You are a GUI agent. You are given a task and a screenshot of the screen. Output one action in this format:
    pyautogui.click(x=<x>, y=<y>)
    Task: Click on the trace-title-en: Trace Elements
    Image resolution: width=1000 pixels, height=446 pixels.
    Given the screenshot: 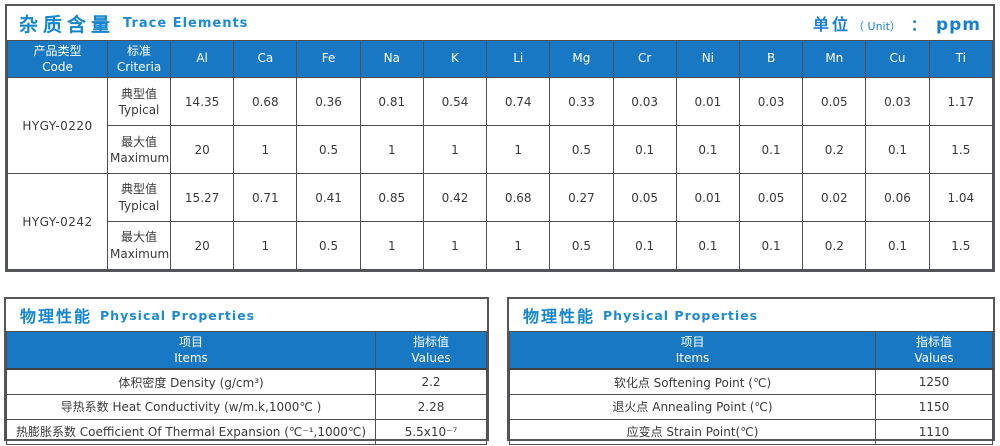 What is the action you would take?
    pyautogui.click(x=186, y=23)
    